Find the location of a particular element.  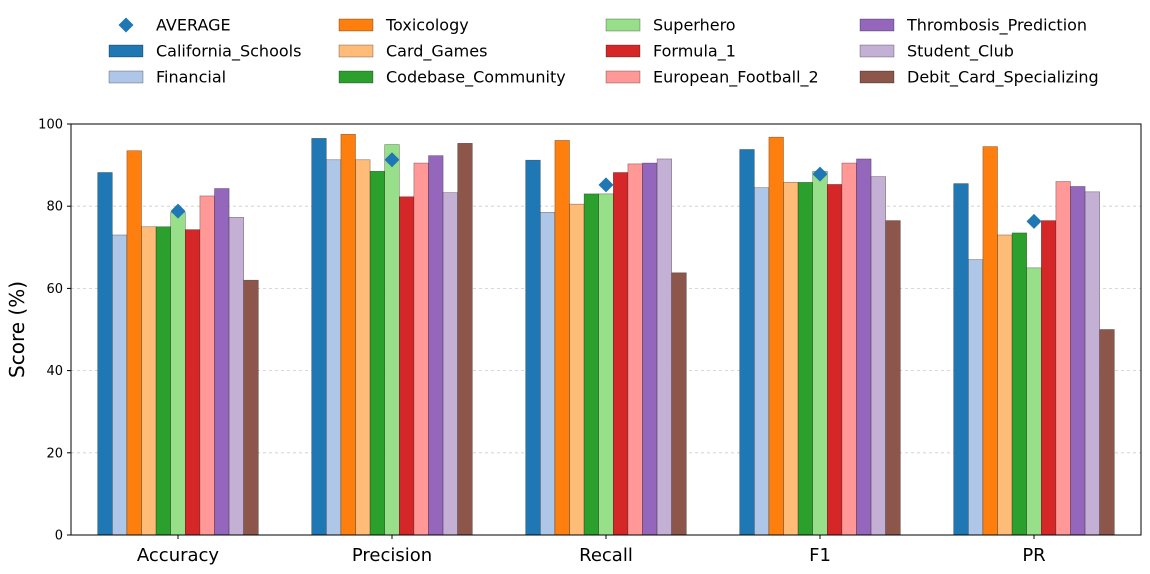

bar-Codebase_Community-Recall is located at coordinates (591, 364).